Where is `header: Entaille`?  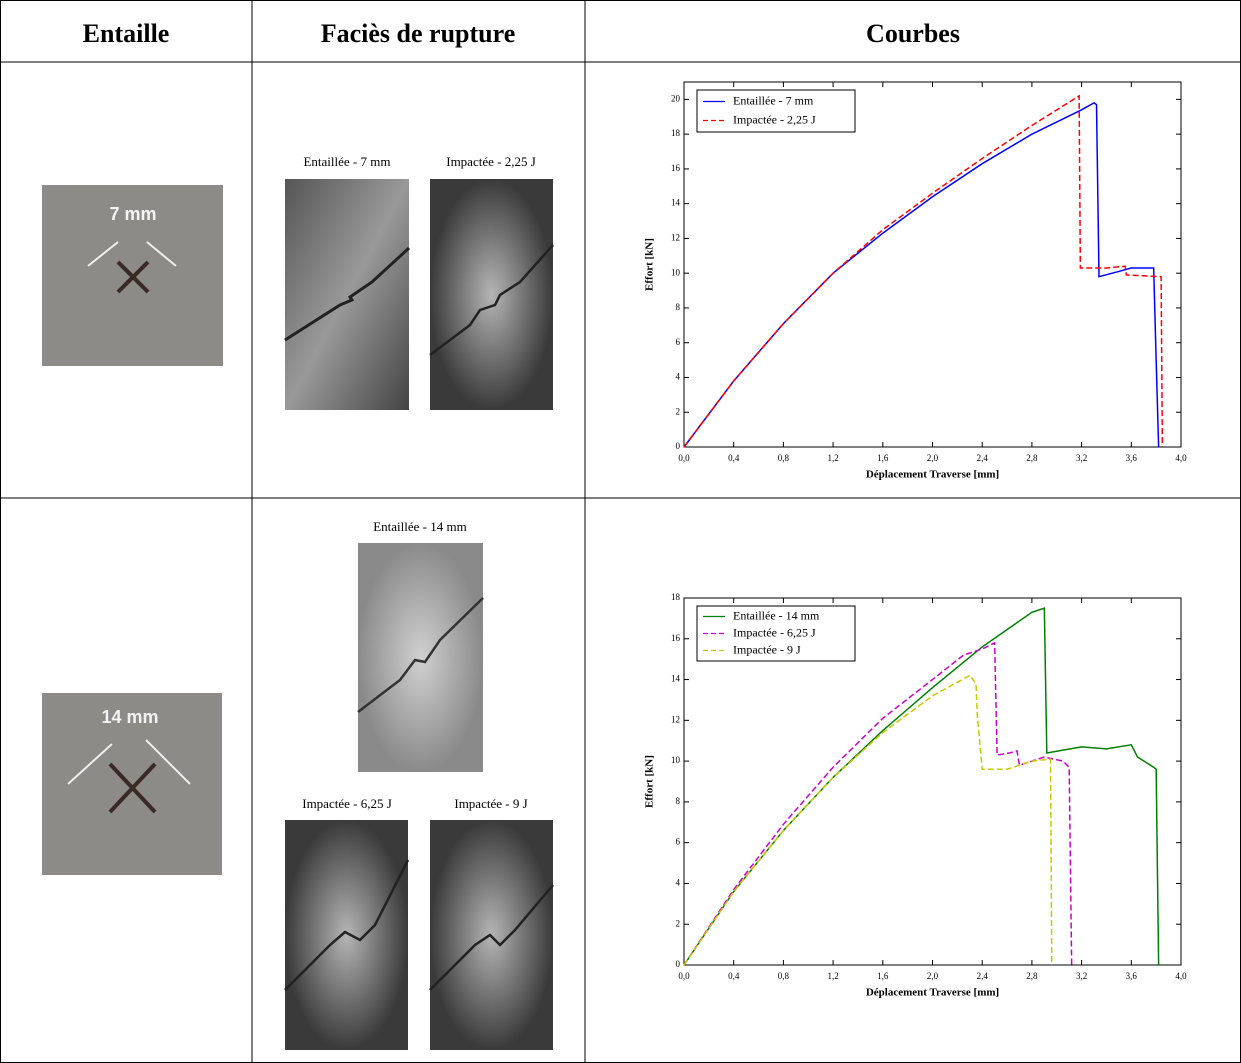
header: Entaille is located at coordinates (126, 33).